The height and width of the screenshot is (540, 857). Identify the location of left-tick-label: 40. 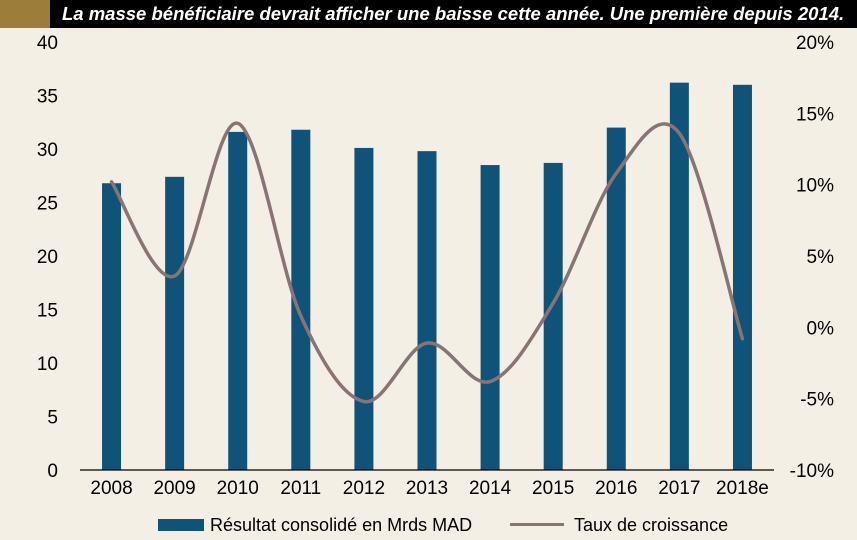
(47, 43).